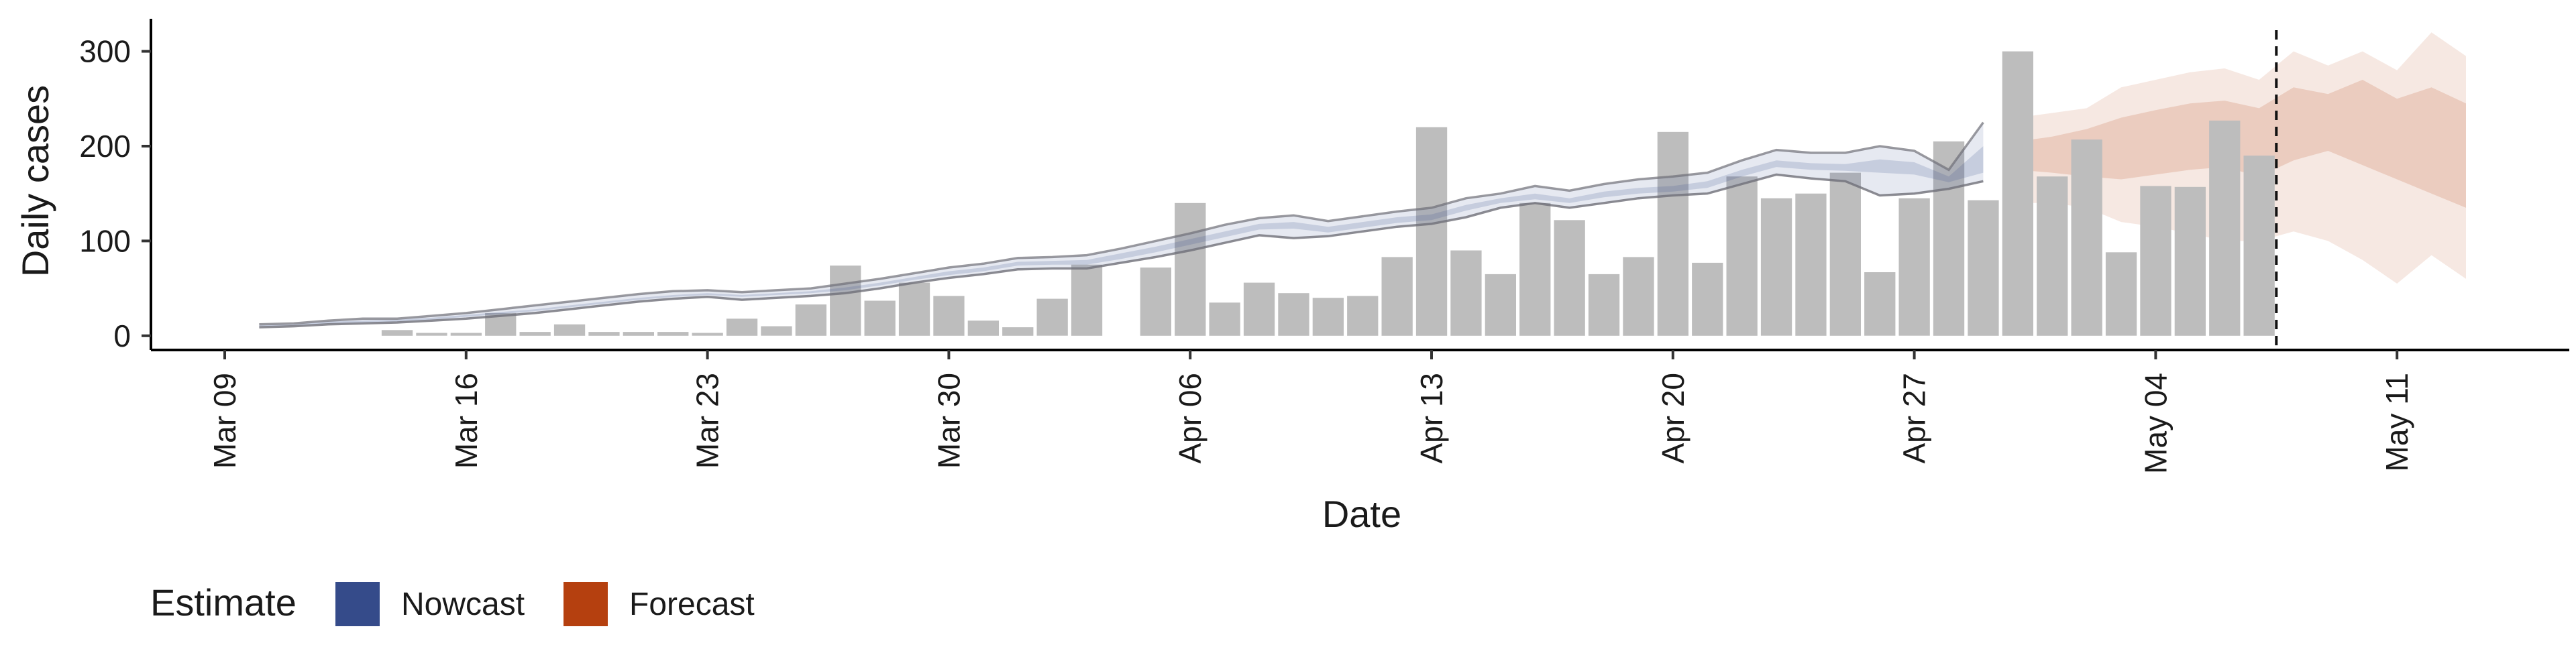  Describe the element at coordinates (105, 241) in the screenshot. I see `y-tick-label: 100` at that location.